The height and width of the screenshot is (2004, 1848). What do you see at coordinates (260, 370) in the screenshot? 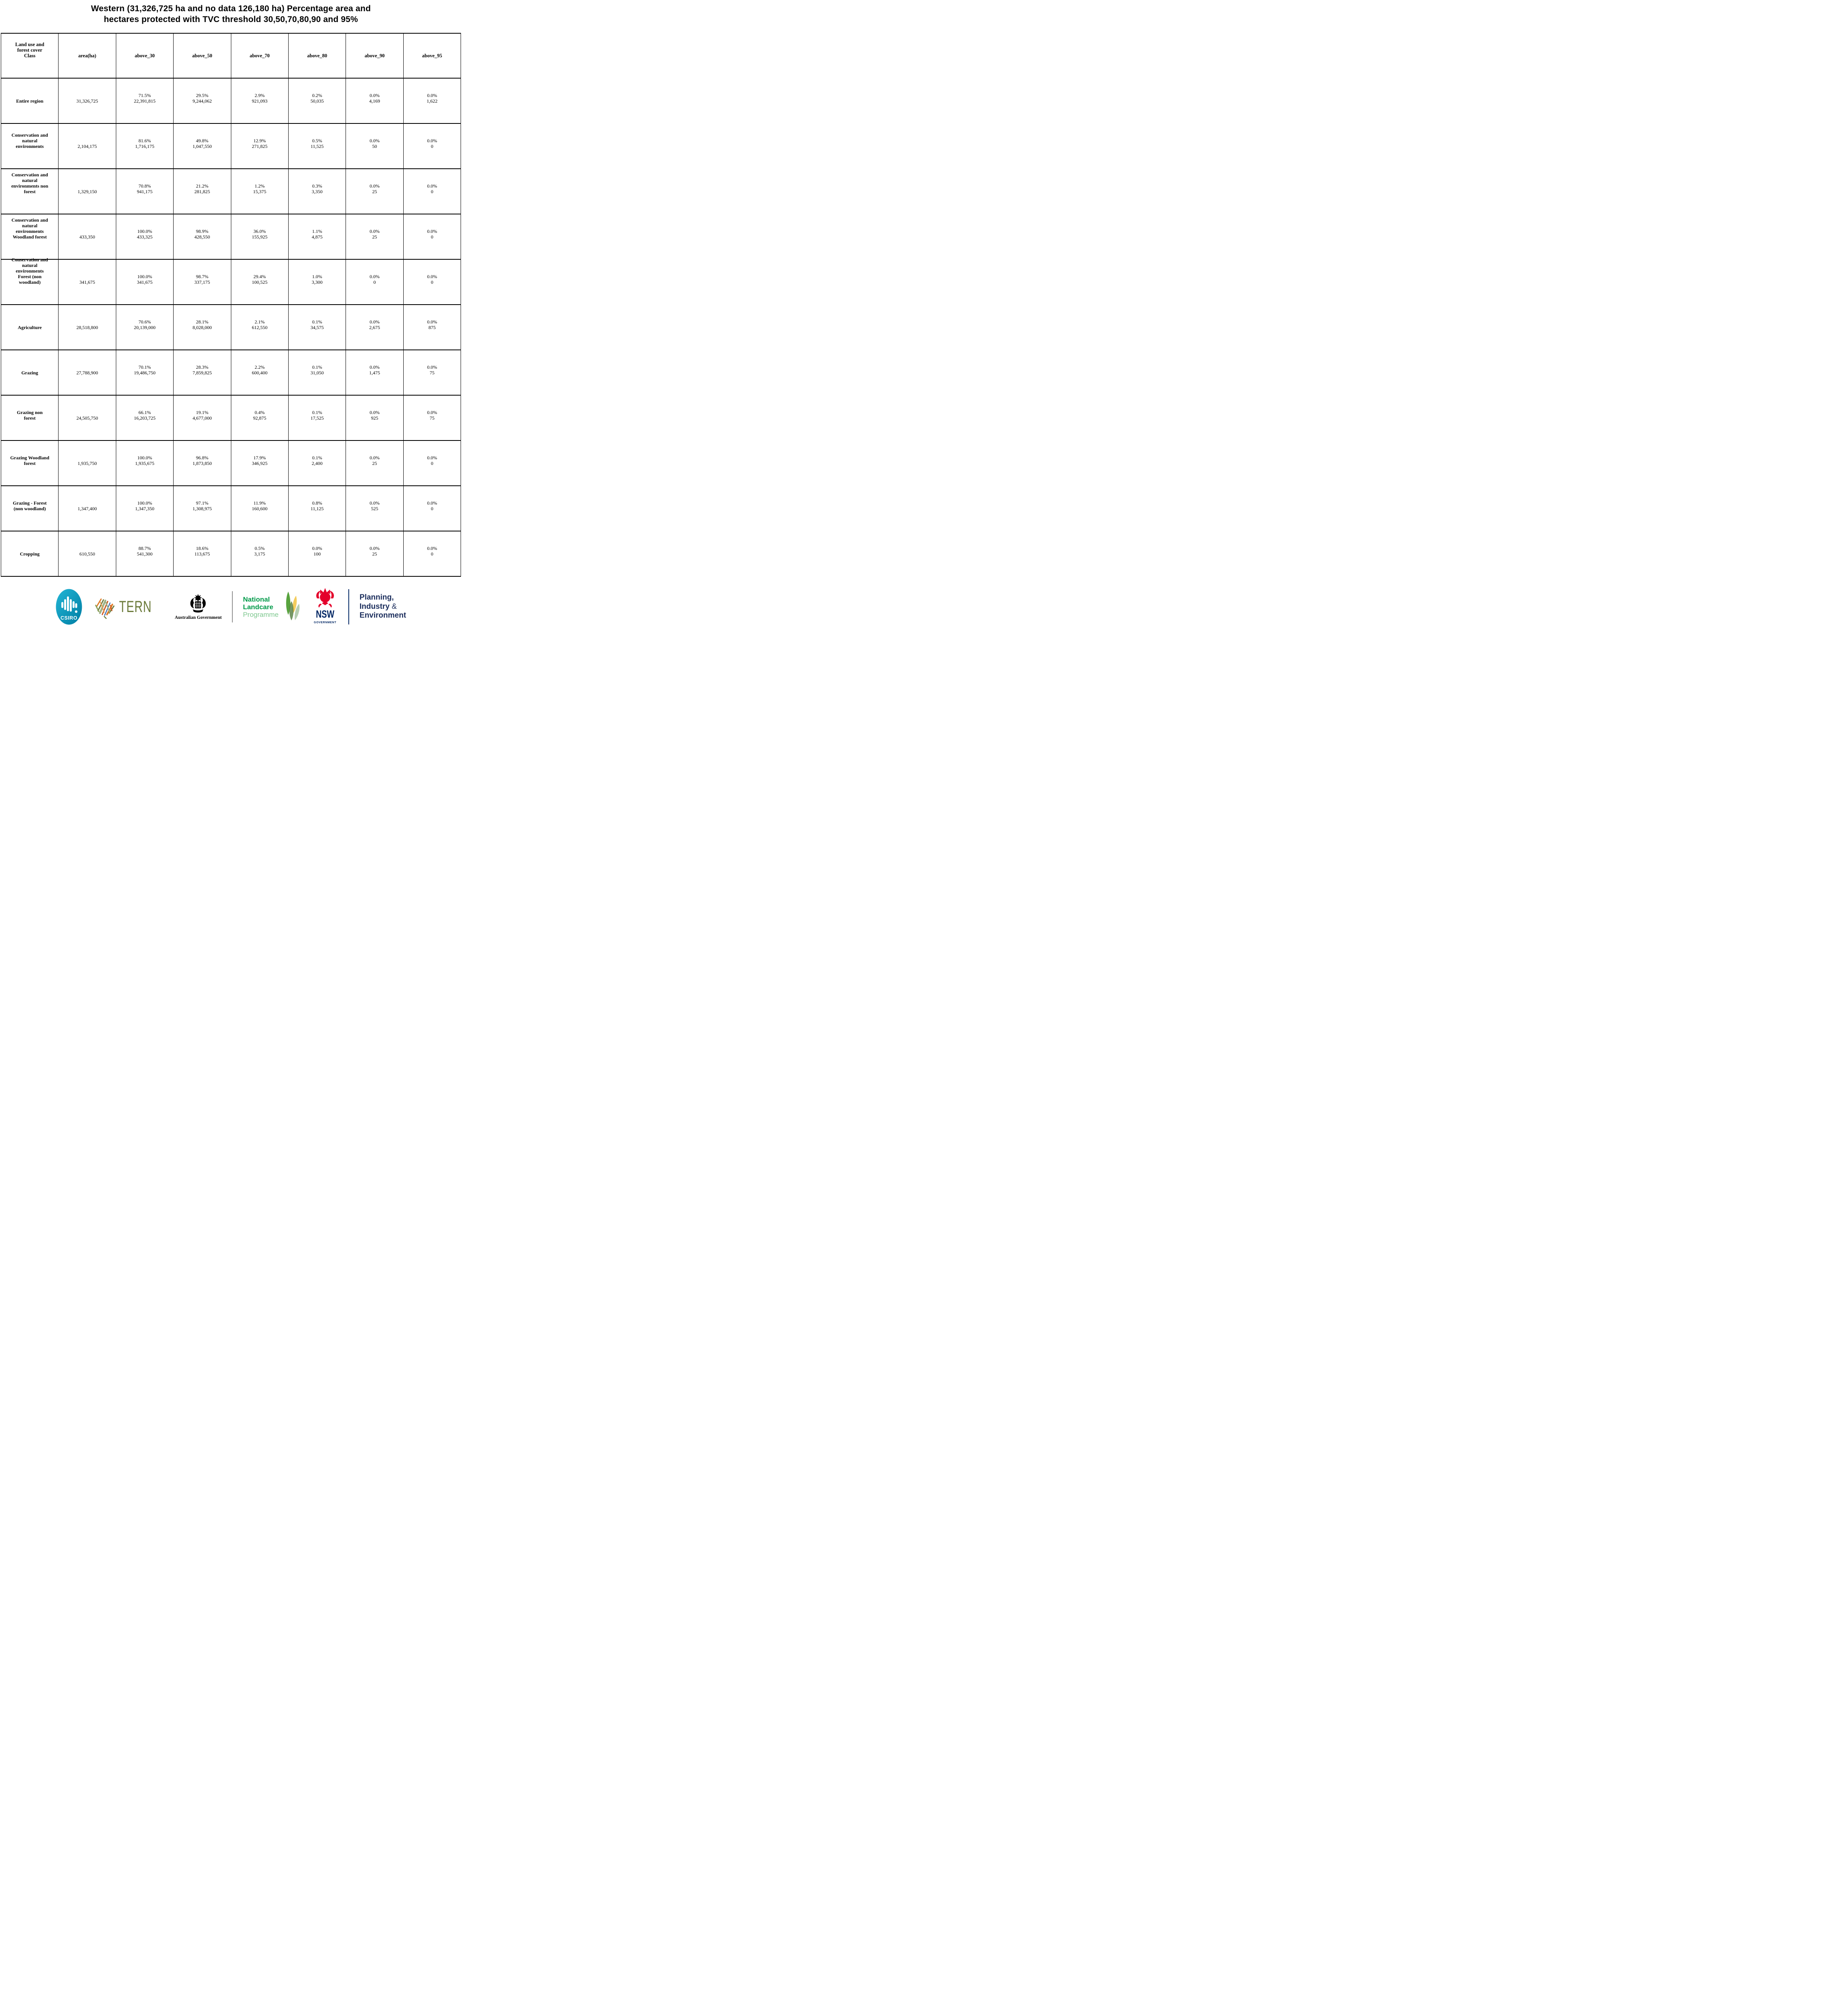
I see `value-cell: 2.2% 600,400` at bounding box center [260, 370].